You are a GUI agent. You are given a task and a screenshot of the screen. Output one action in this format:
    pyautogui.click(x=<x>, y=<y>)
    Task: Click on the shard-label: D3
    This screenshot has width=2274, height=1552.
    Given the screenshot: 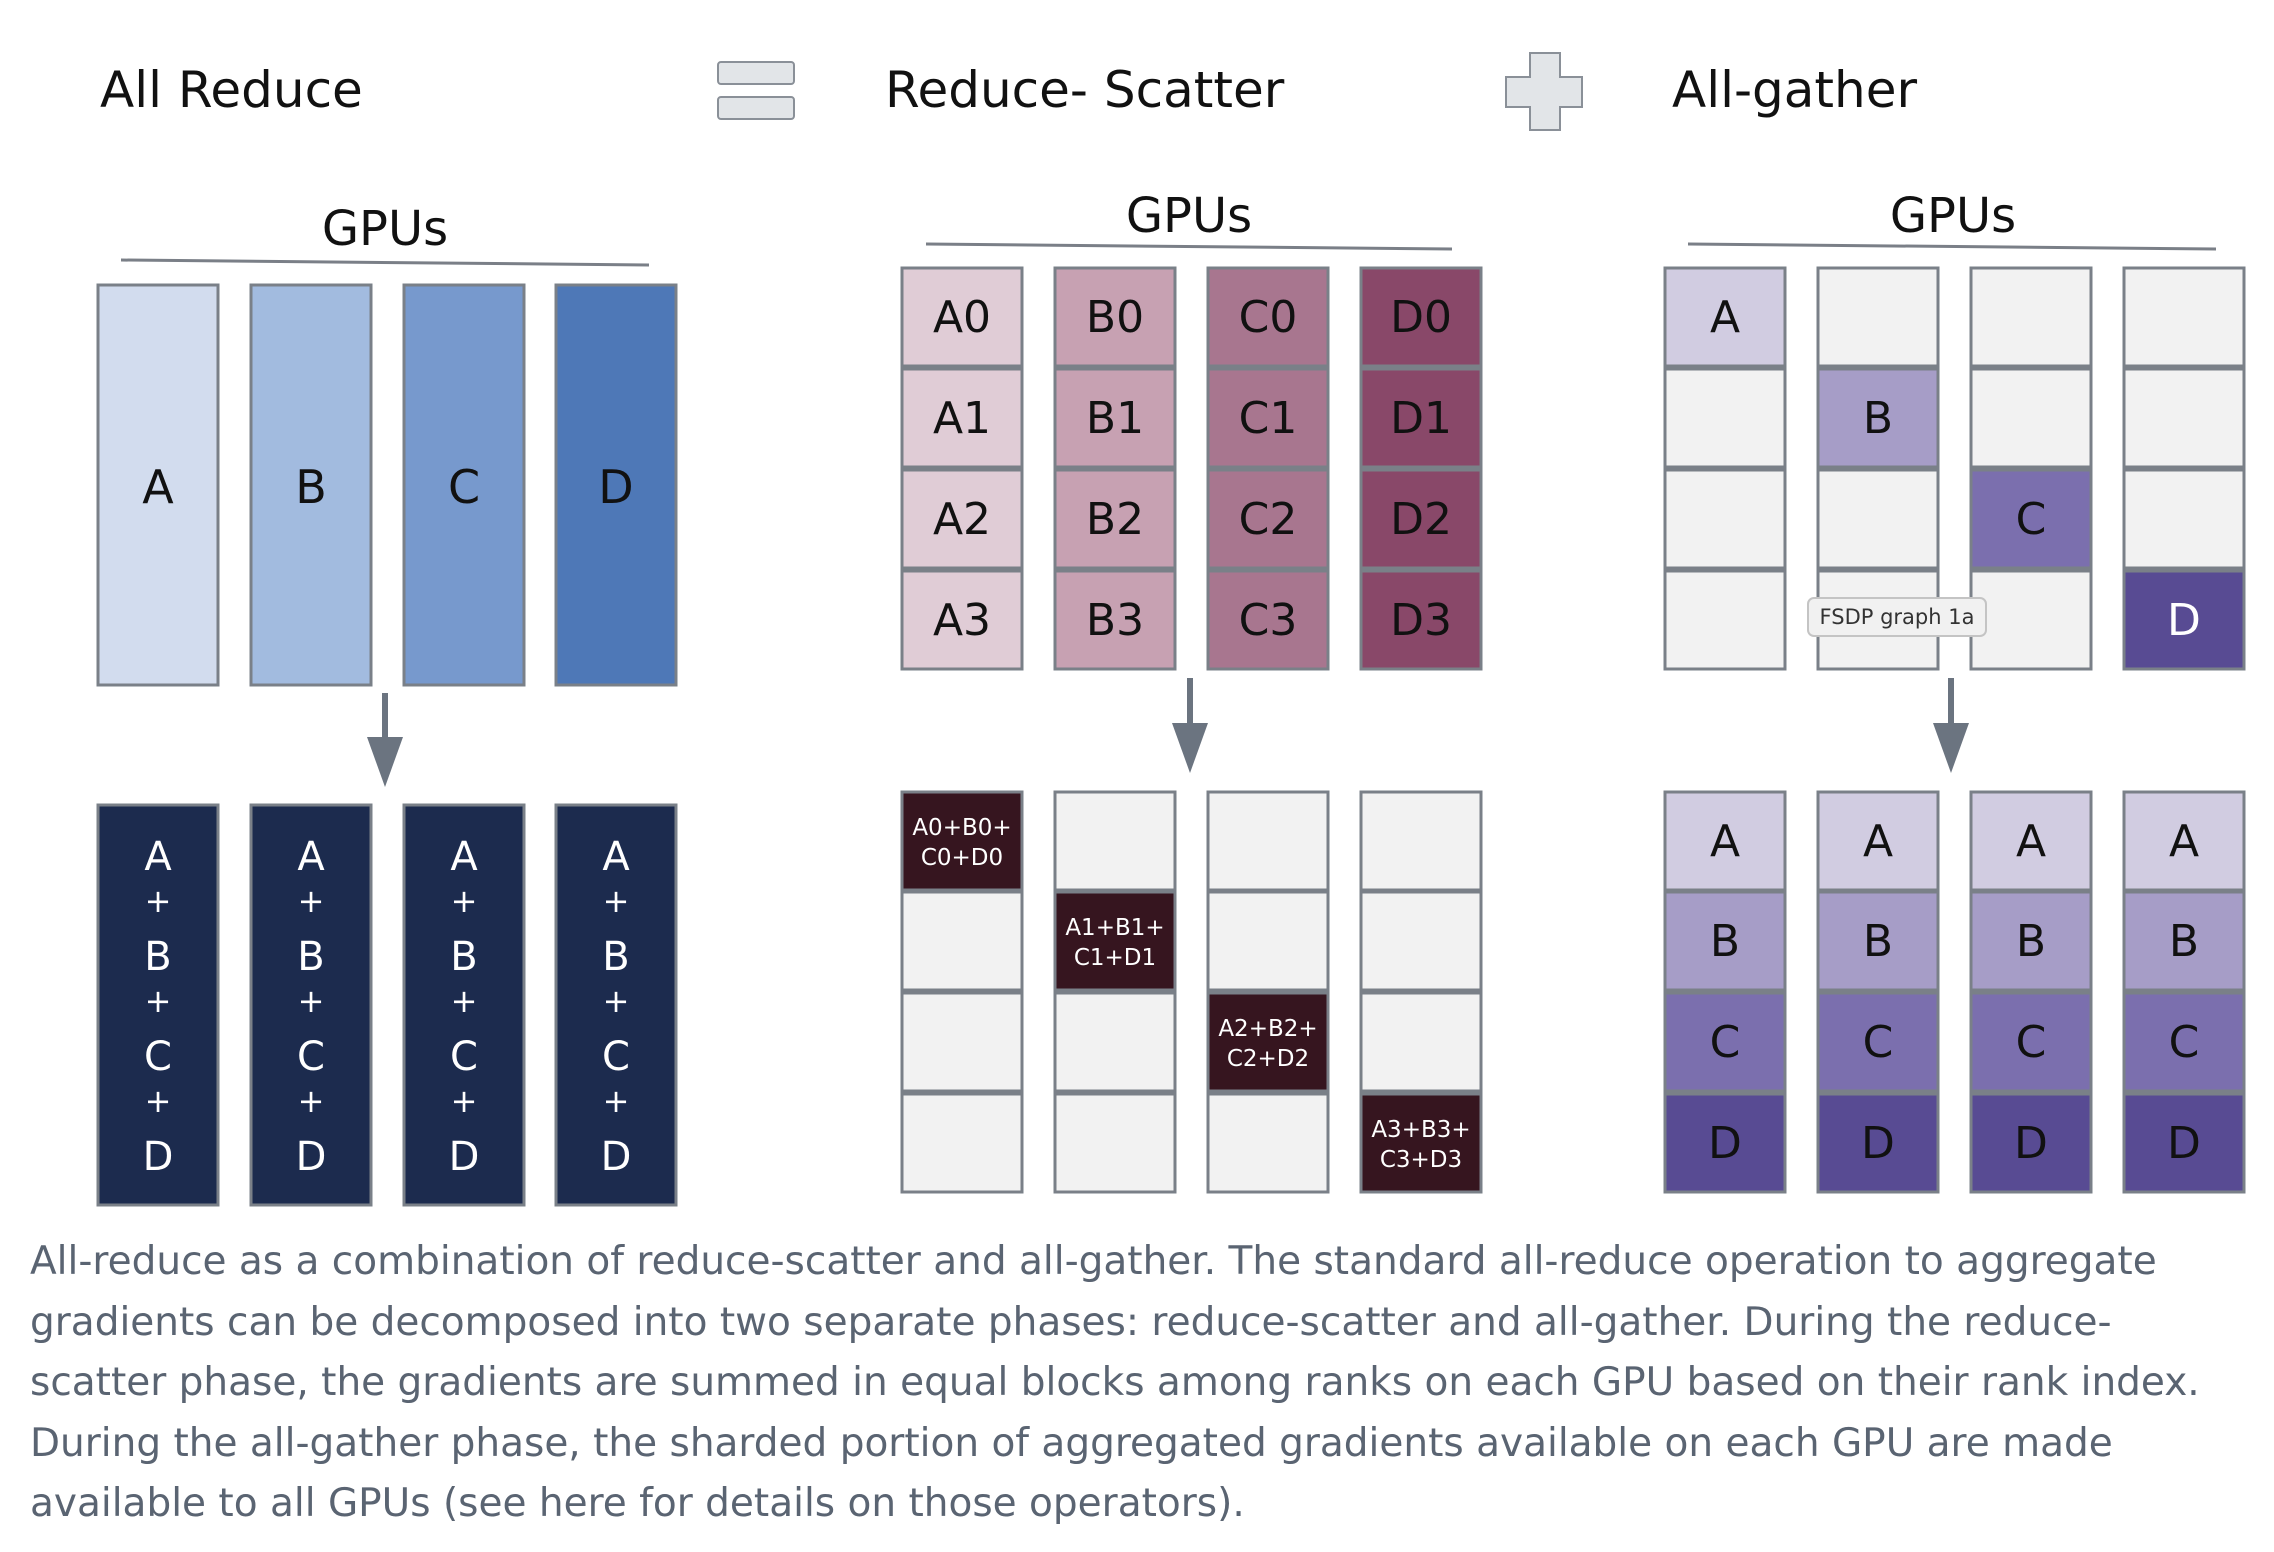 What is the action you would take?
    pyautogui.click(x=1421, y=620)
    